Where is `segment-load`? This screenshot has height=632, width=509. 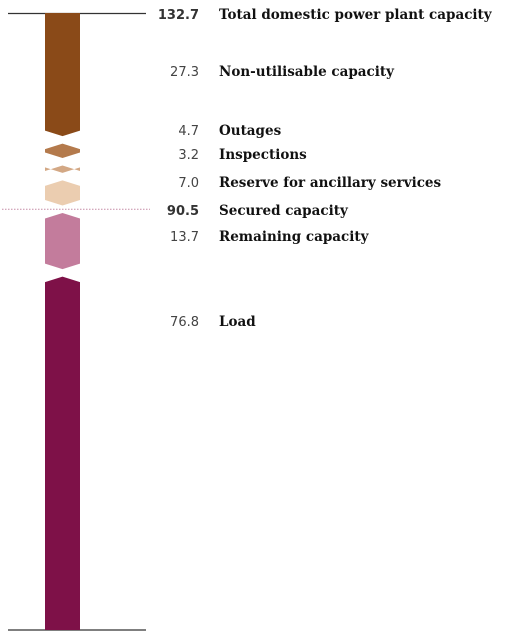
segment-load is located at coordinates (62, 453).